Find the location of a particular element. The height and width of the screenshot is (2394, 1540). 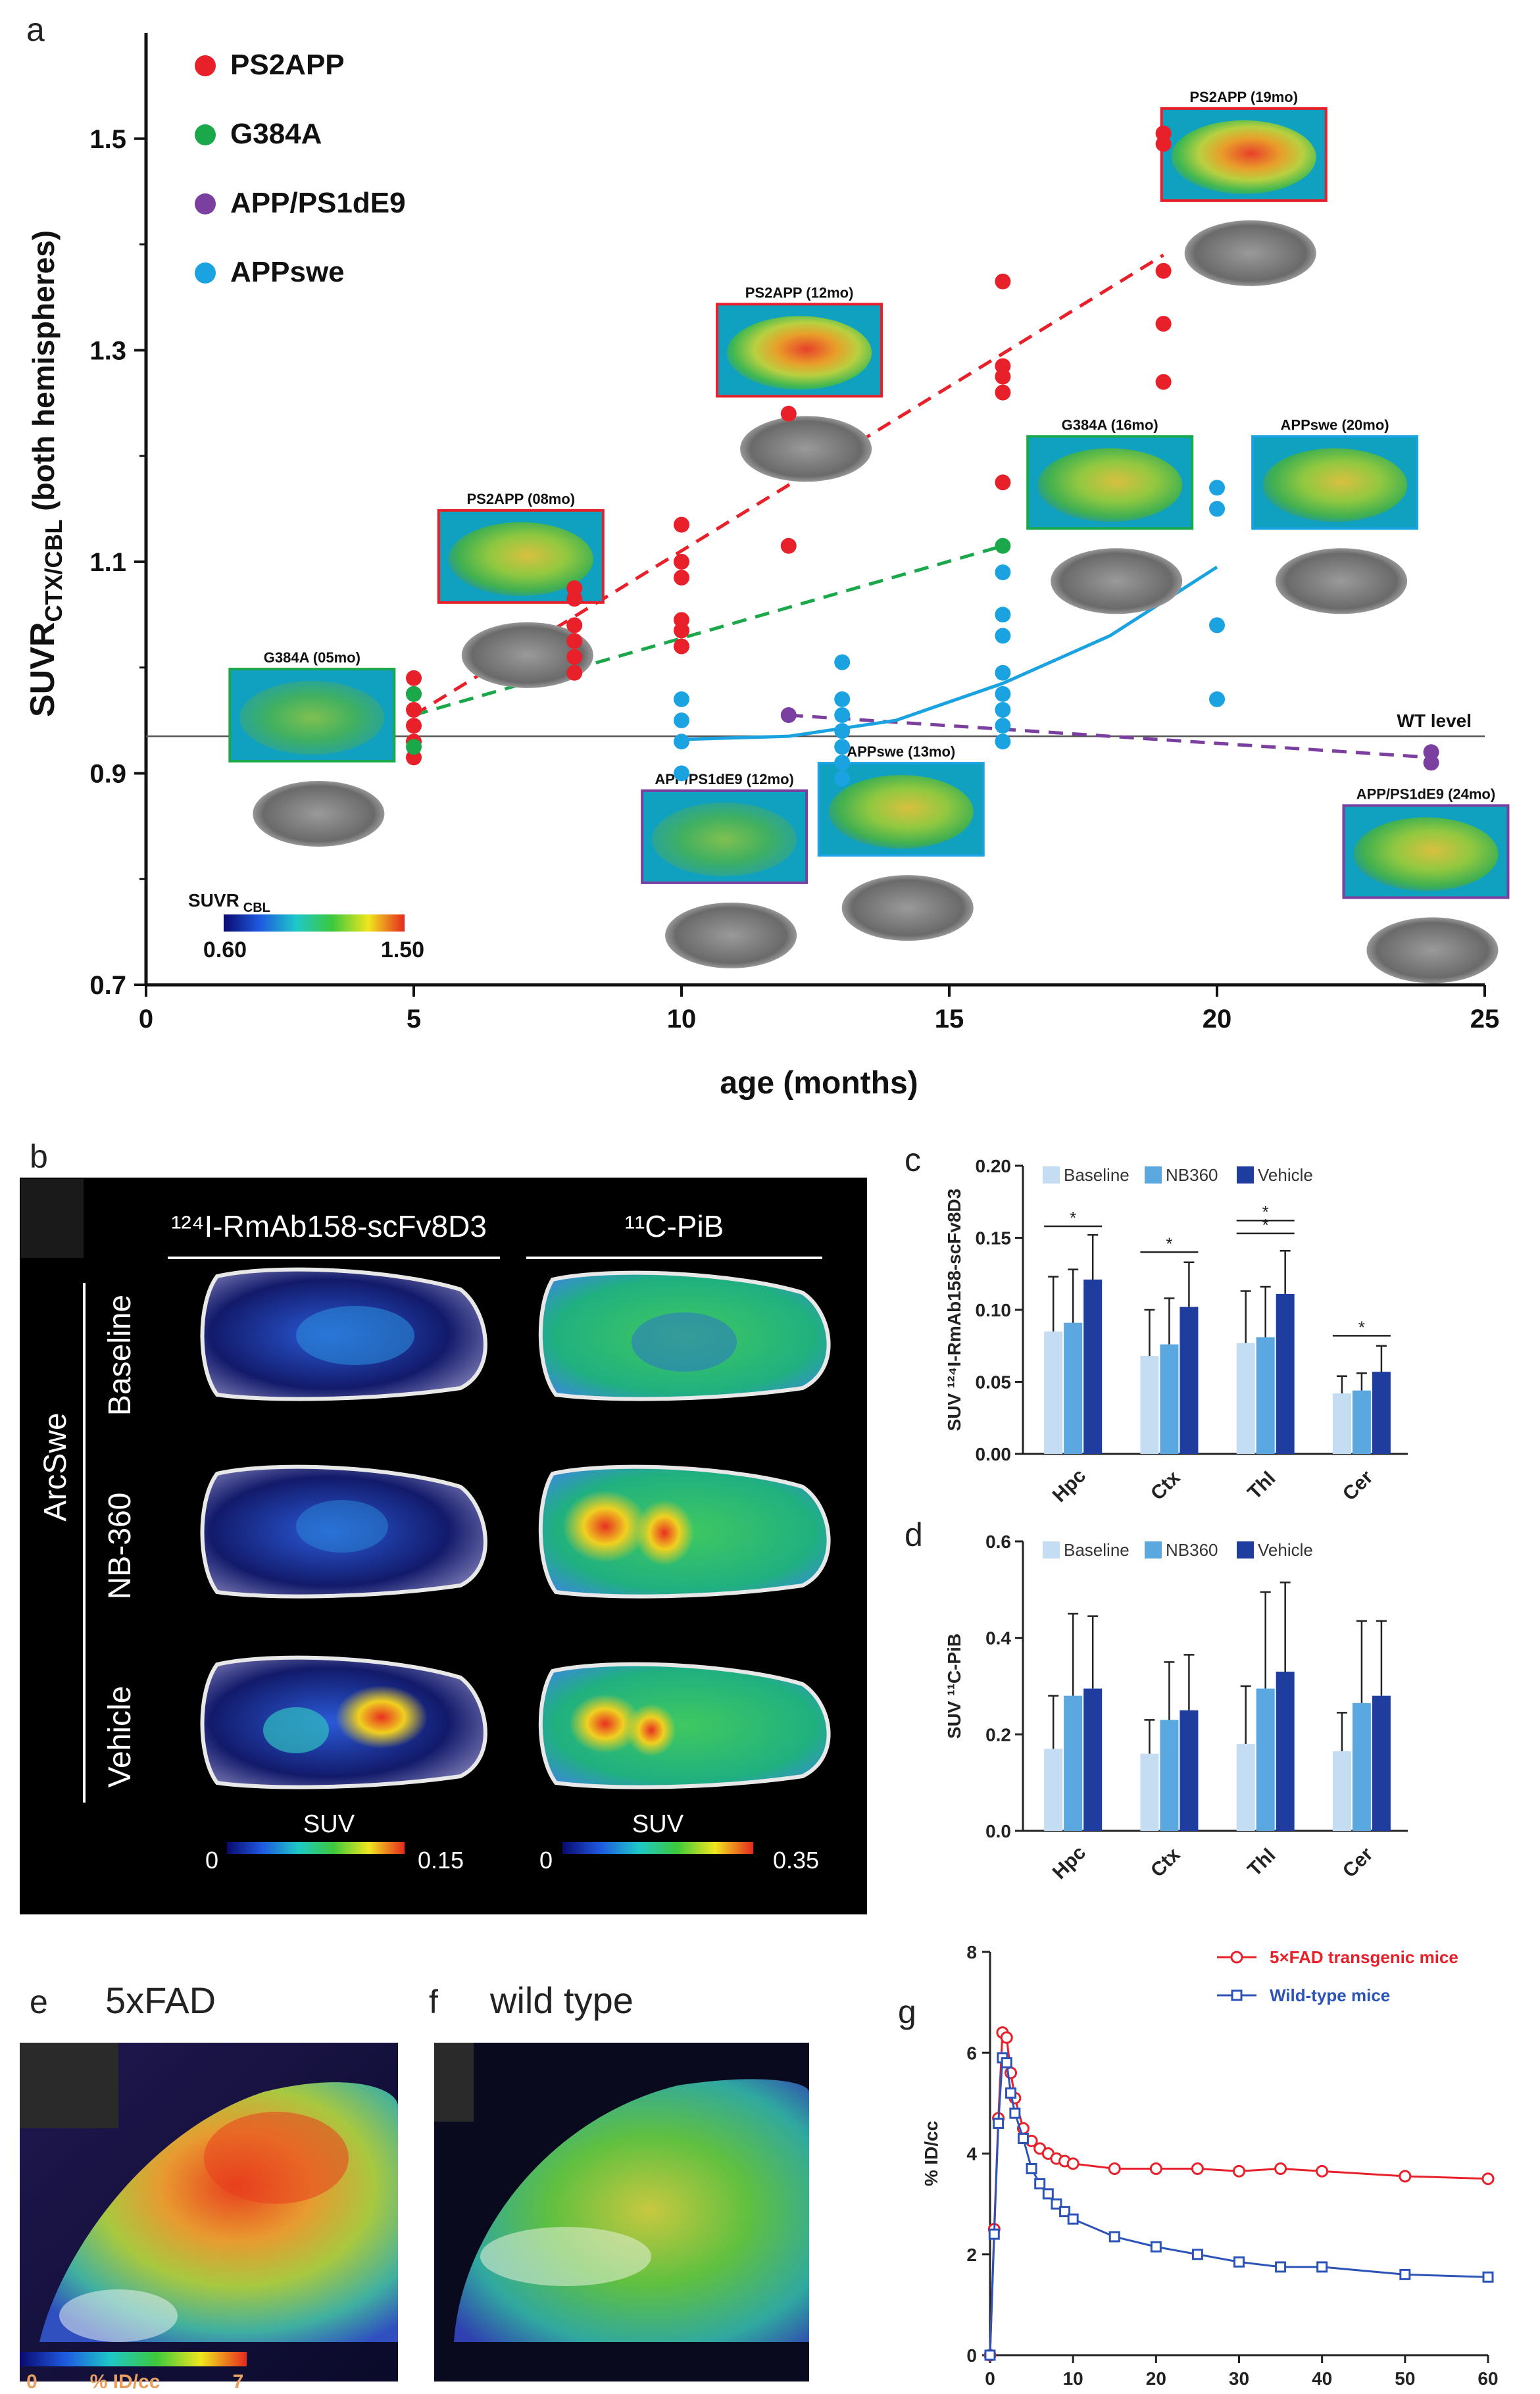

thumbnail: APP/PS1dE9 (24mo) is located at coordinates (1426, 885).